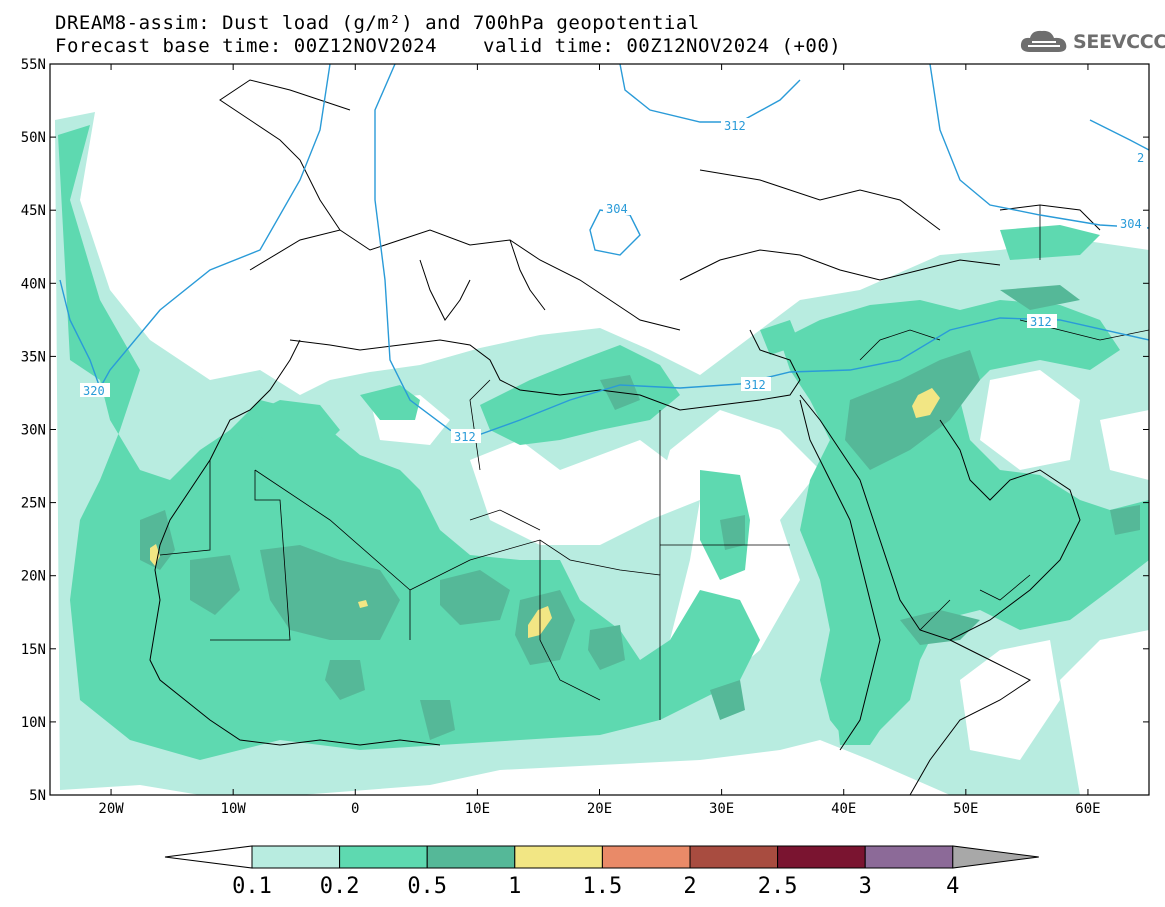 This screenshot has width=1165, height=907. What do you see at coordinates (33, 504) in the screenshot?
I see `lat-label: 25N` at bounding box center [33, 504].